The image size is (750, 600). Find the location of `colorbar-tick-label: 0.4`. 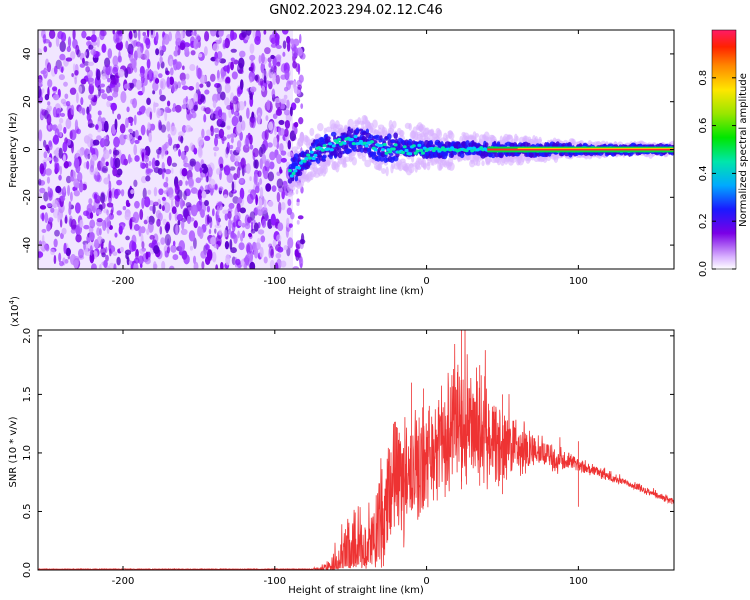

colorbar-tick-label: 0.4 is located at coordinates (703, 173).